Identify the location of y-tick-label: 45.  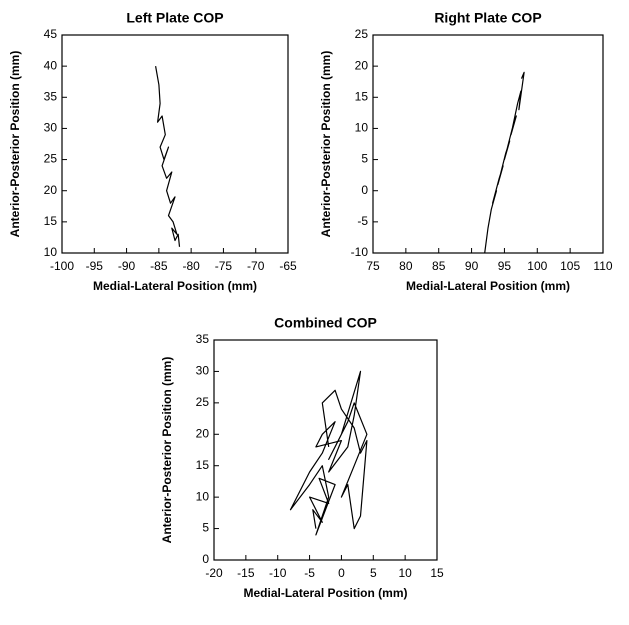
(51, 34).